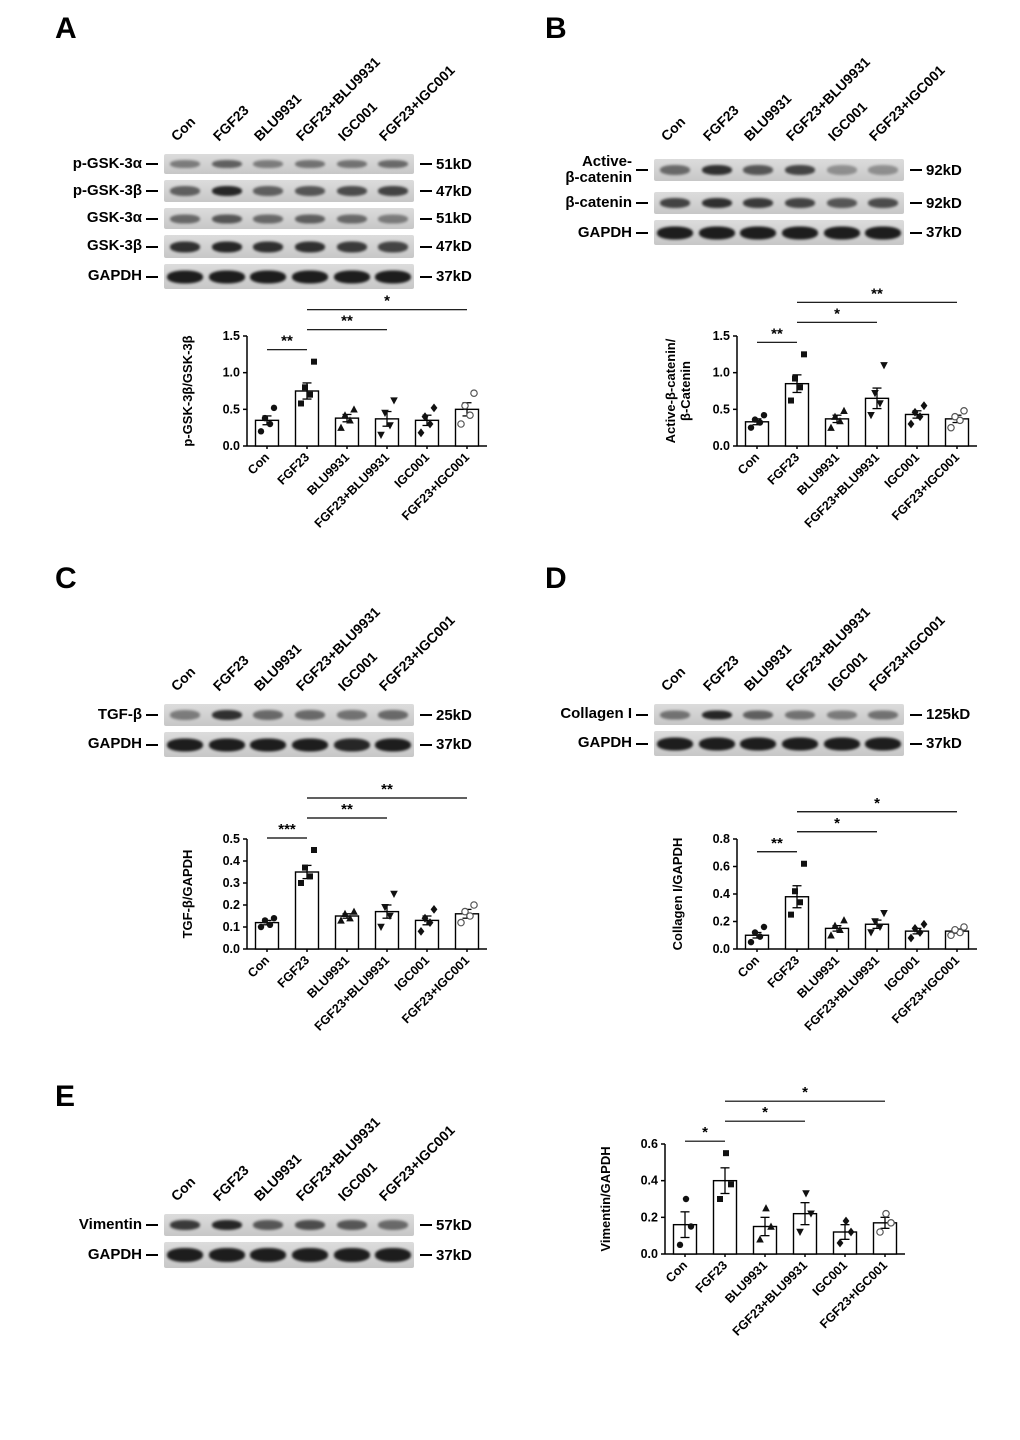 The width and height of the screenshot is (1020, 1440). Describe the element at coordinates (287, 829) in the screenshot. I see `significance-label: ***` at that location.